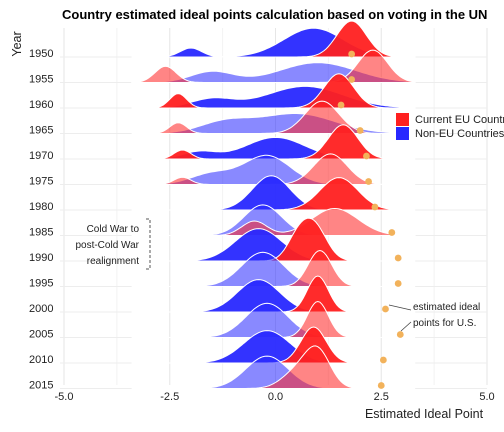 This screenshot has width=504, height=432. Describe the element at coordinates (368, 181) in the screenshot. I see `us-point-1975` at that location.